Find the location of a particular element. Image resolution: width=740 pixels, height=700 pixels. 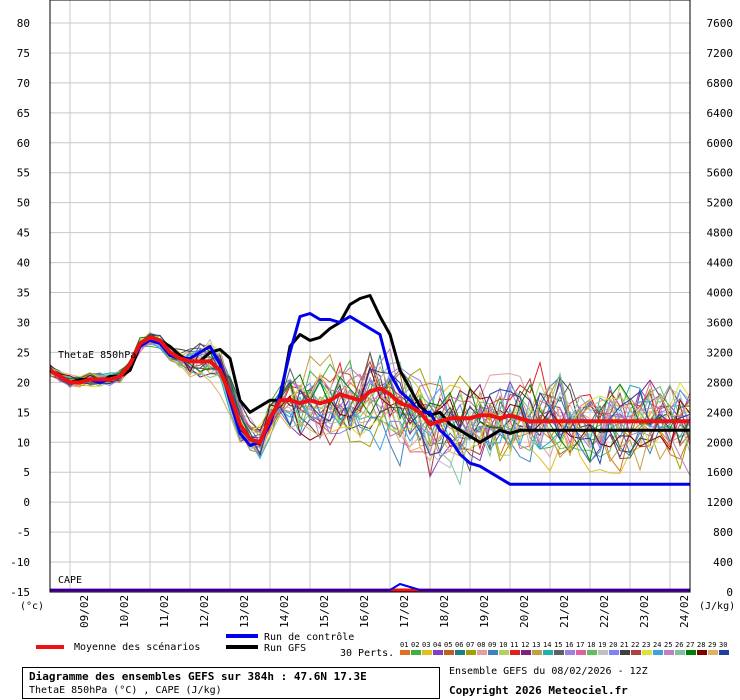

y-tick-right: 1200 is located at coordinates (720, 502).